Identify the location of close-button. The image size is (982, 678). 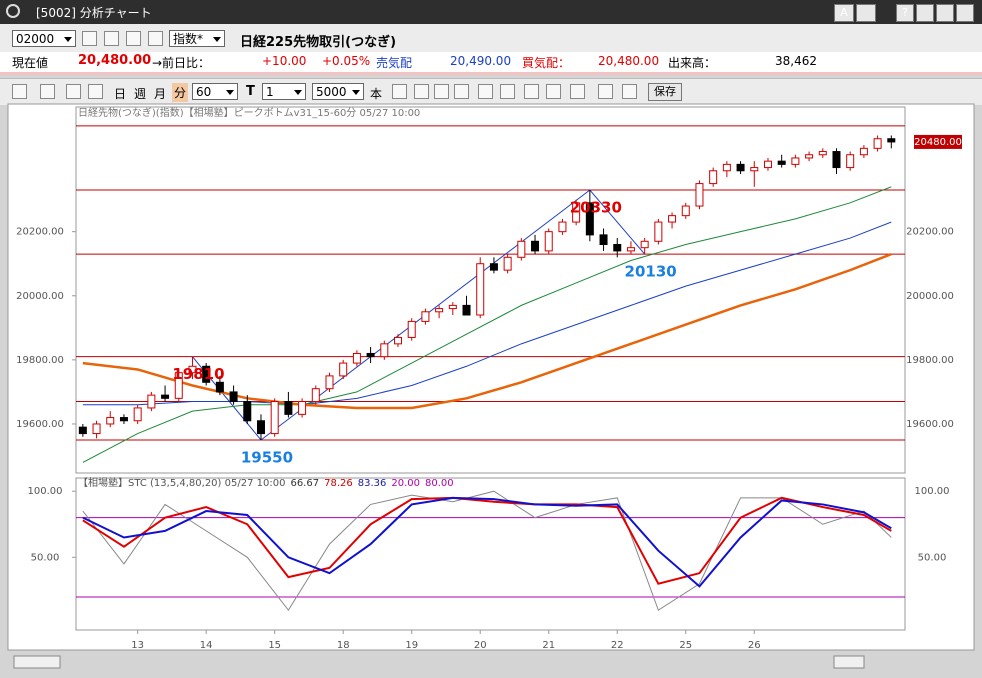
(965, 13).